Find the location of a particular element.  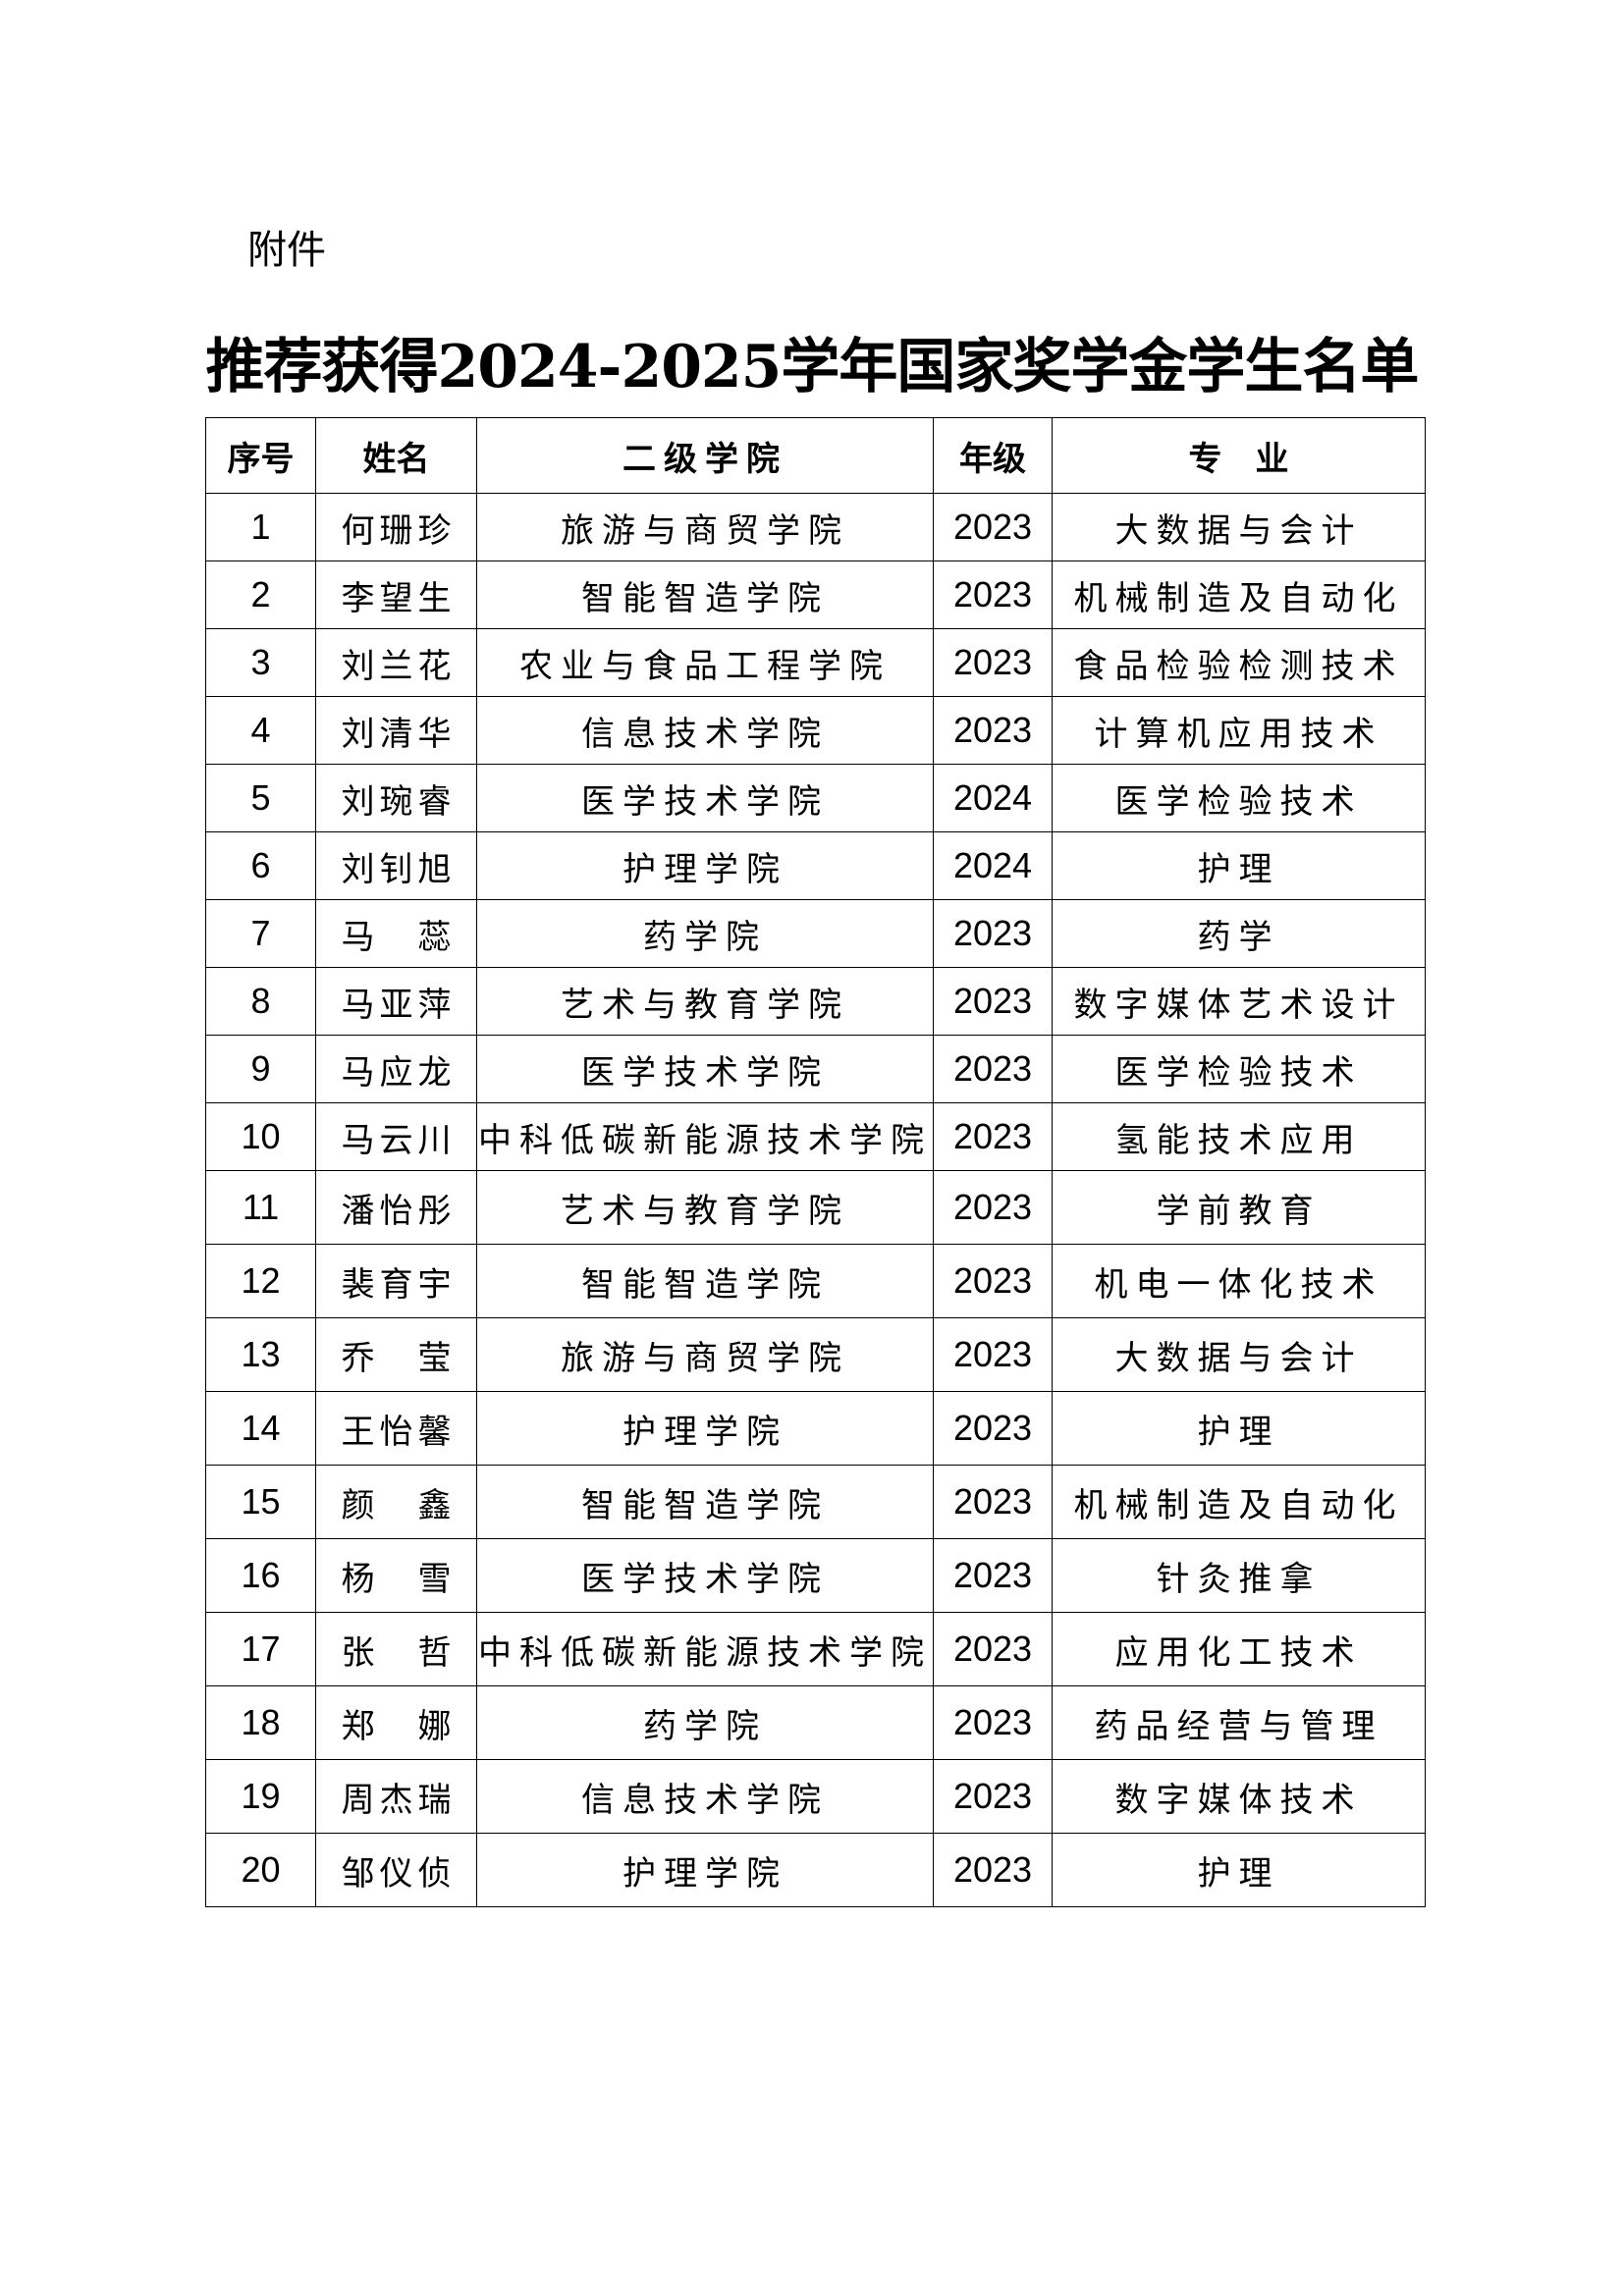

name-cell: 刘兰花 is located at coordinates (396, 662).